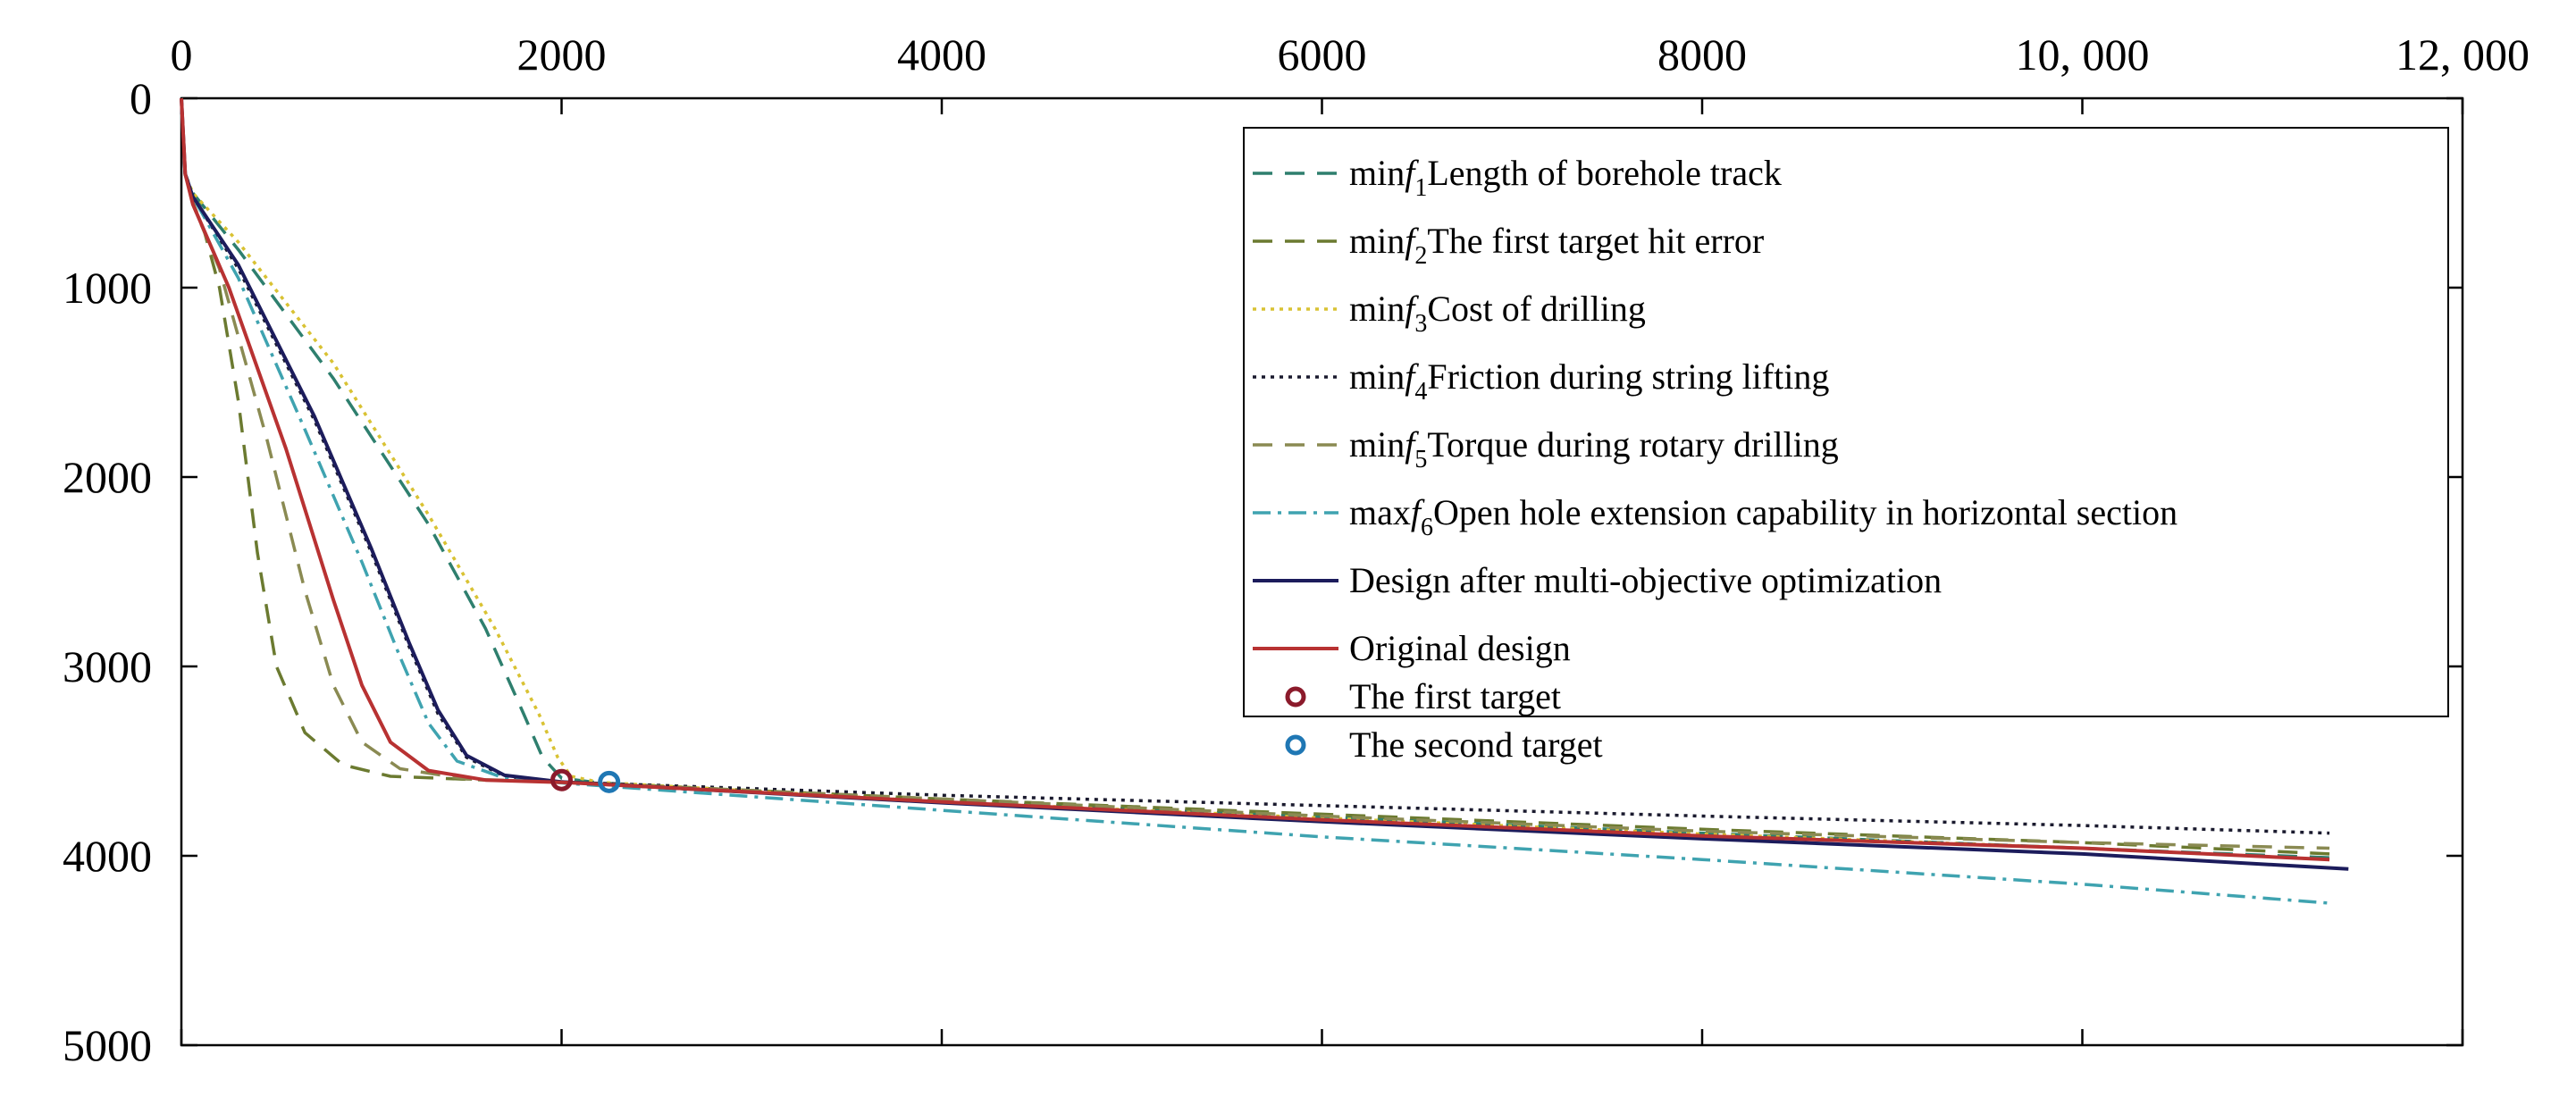 The height and width of the screenshot is (1097, 2576). Describe the element at coordinates (562, 54) in the screenshot. I see `x-tick-label: 2000` at that location.